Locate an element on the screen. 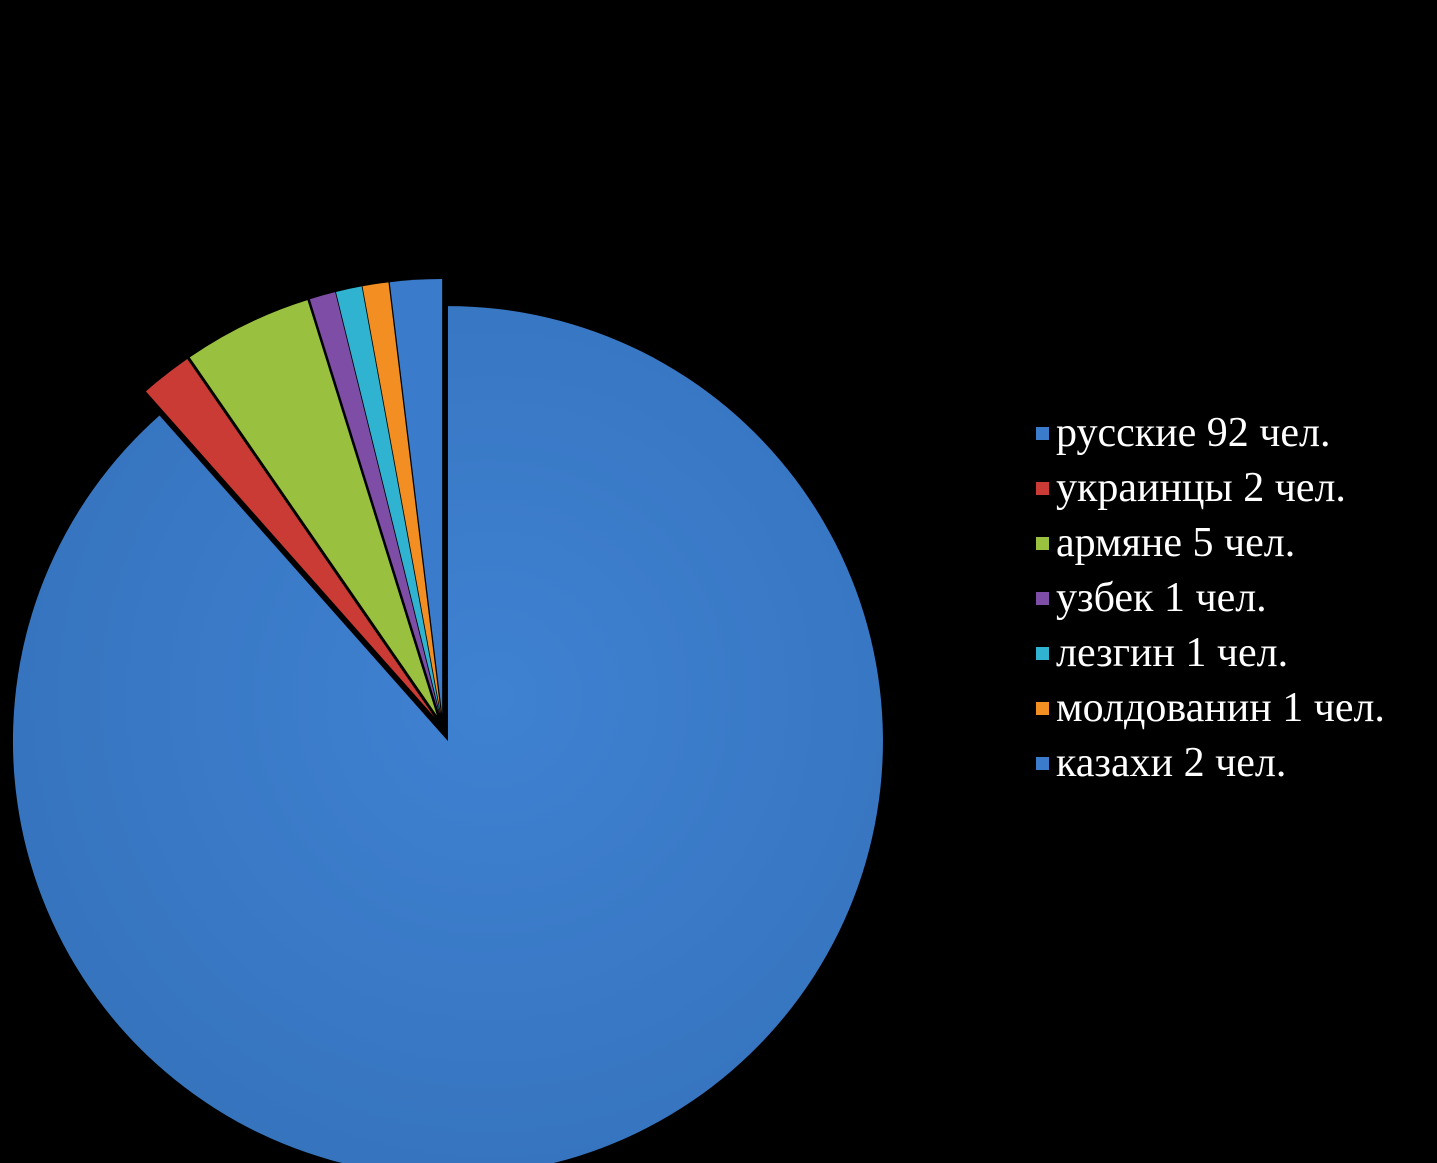  legend-item-armenians: армяне 5 чел. is located at coordinates (1210, 543).